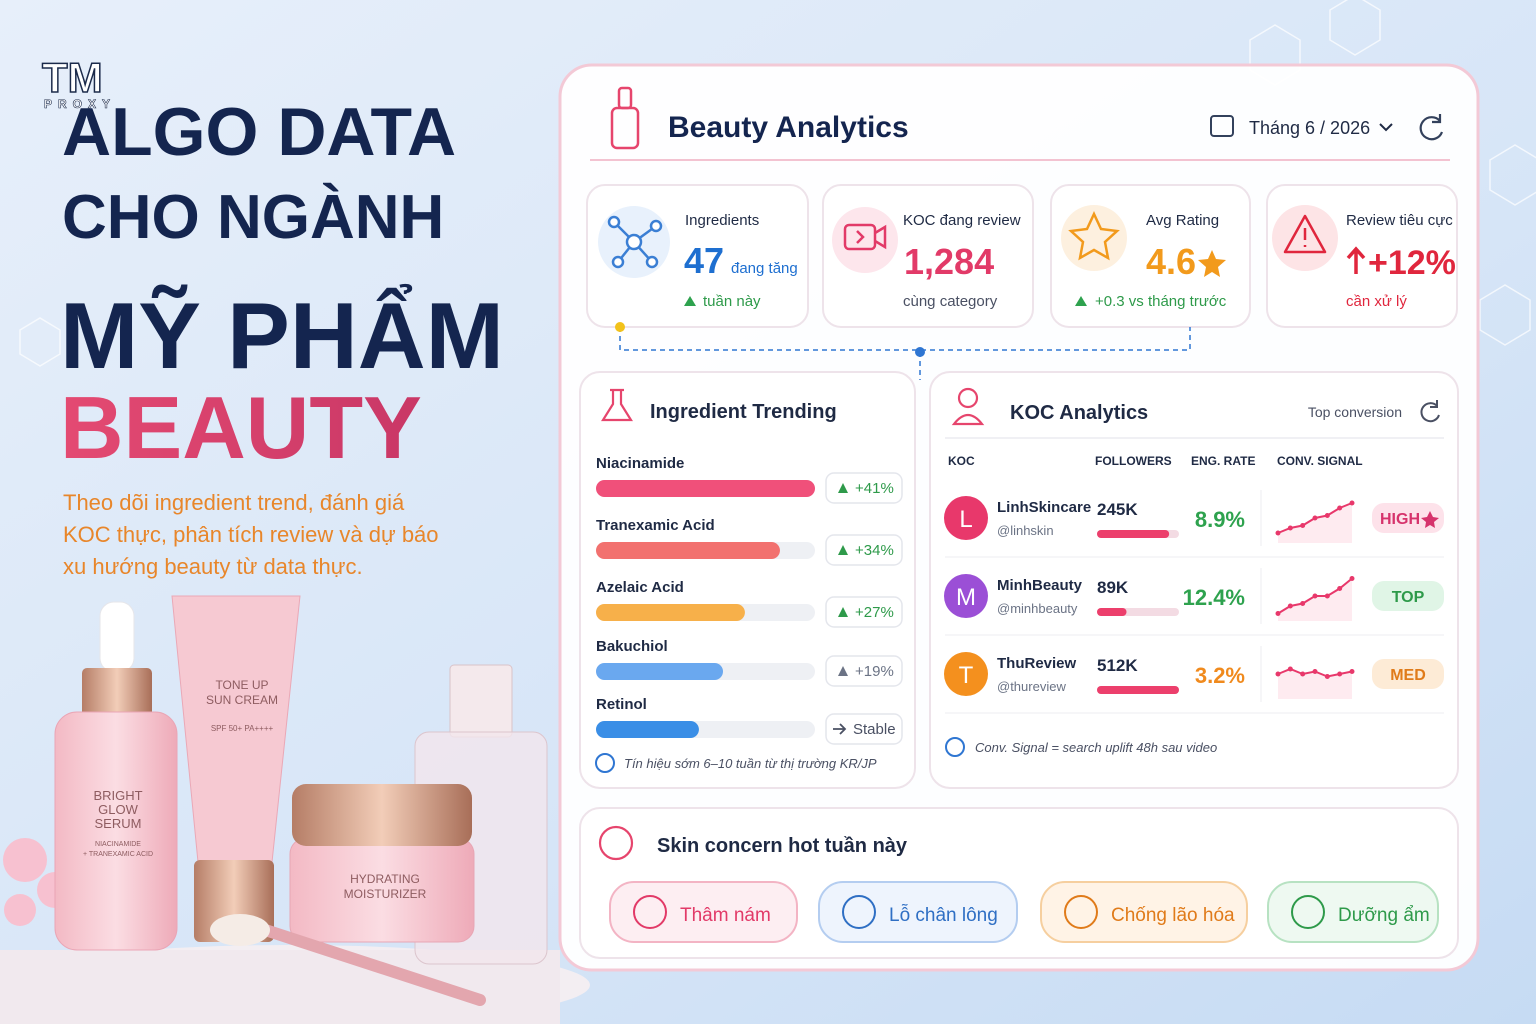 The width and height of the screenshot is (1536, 1024). What do you see at coordinates (1220, 519) in the screenshot?
I see `eng-rate: 8.9%` at bounding box center [1220, 519].